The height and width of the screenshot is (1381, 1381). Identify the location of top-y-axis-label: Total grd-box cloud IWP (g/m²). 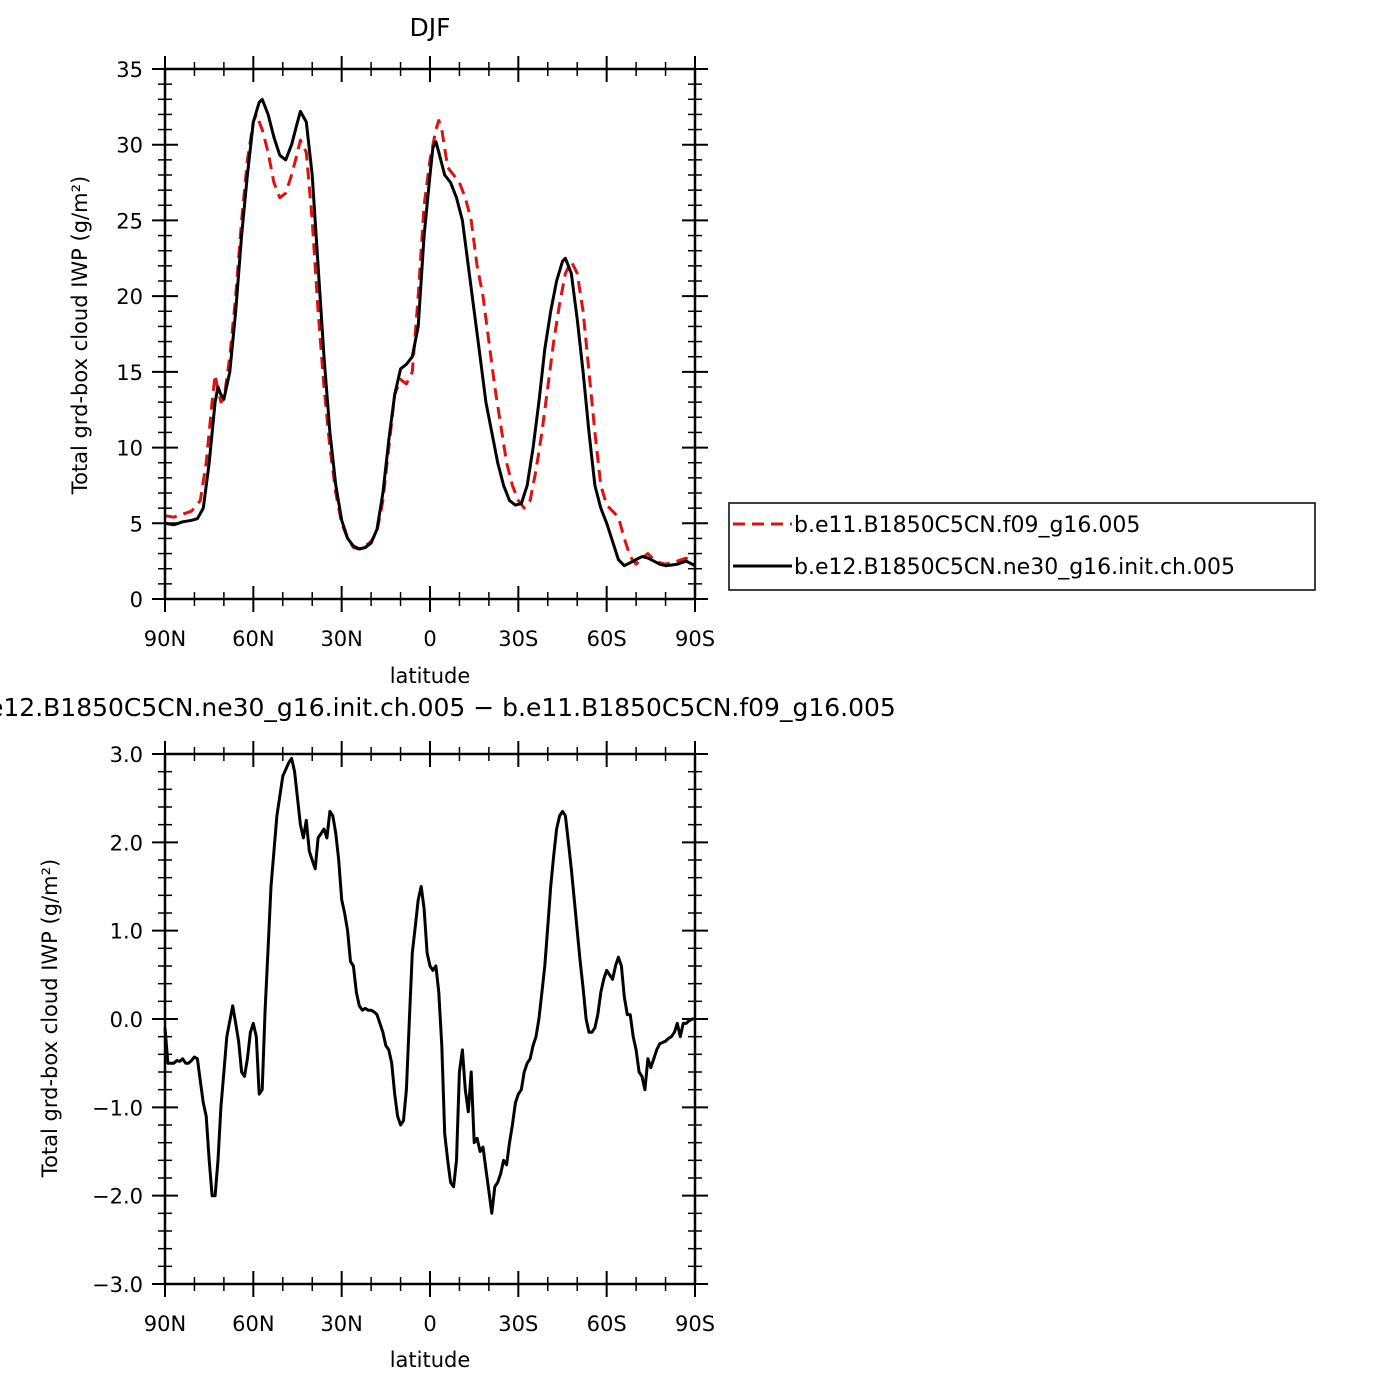
(80, 335).